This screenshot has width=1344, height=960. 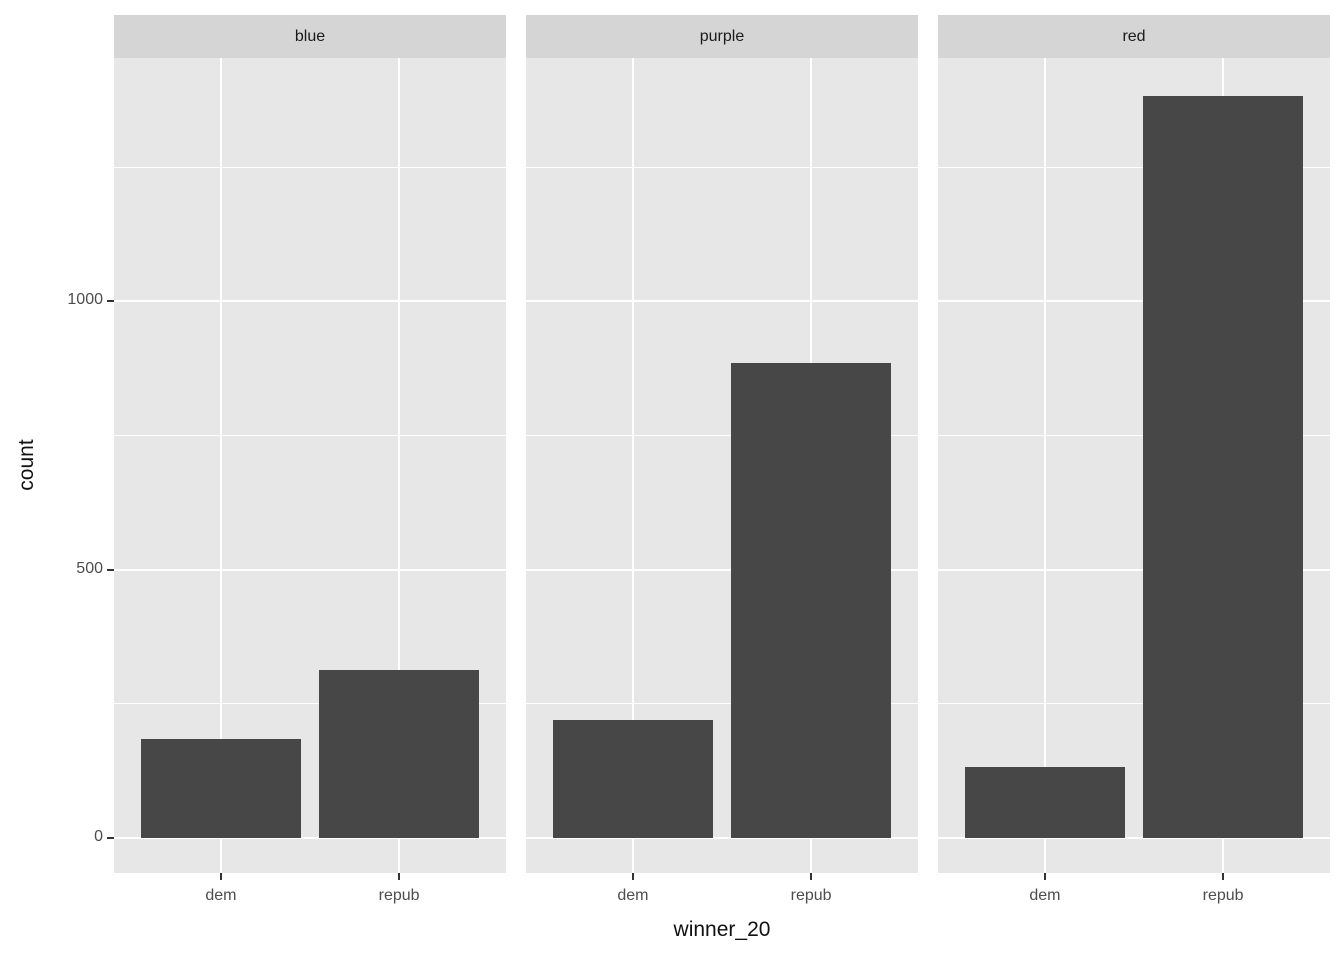 What do you see at coordinates (98, 836) in the screenshot?
I see `y-tick-label: 0` at bounding box center [98, 836].